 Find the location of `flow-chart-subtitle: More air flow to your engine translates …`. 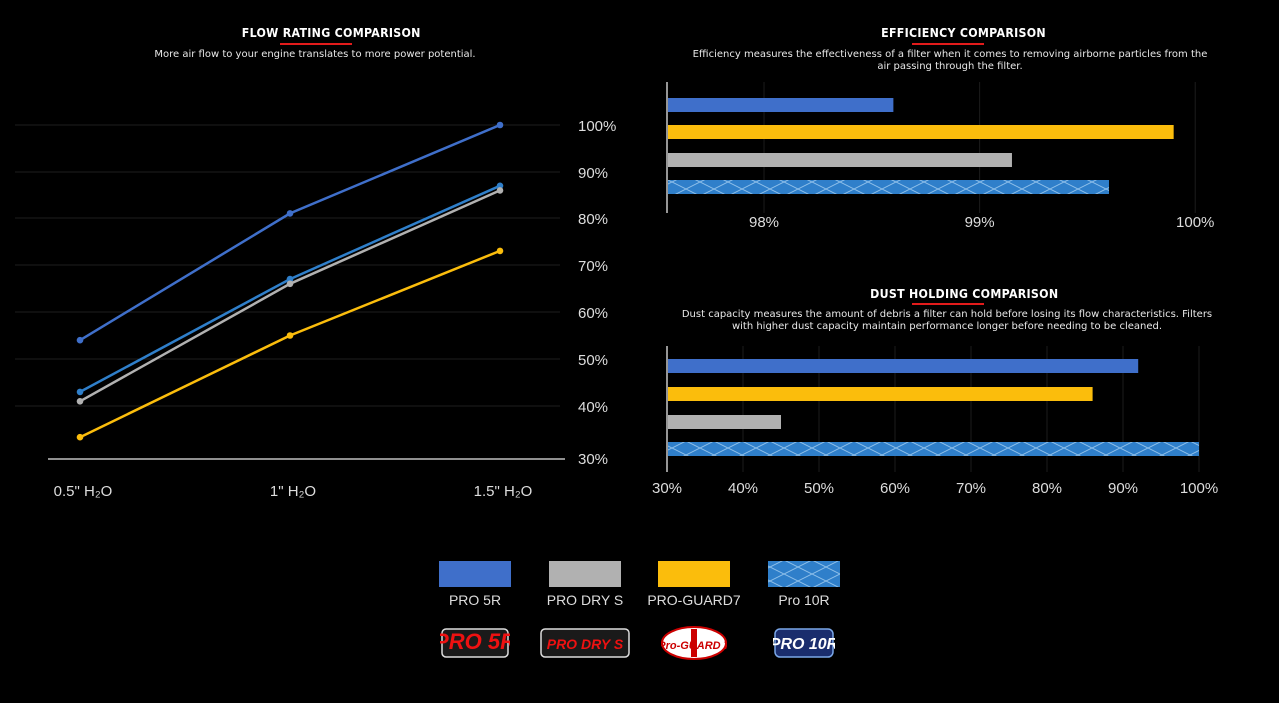

flow-chart-subtitle: More air flow to your engine translates … is located at coordinates (315, 54).